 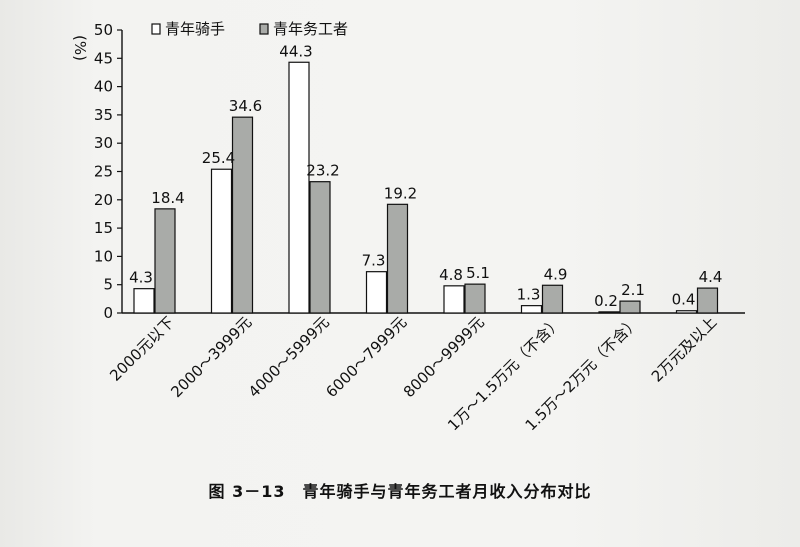 I want to click on category-label: 6000～7999元, so click(x=366, y=357).